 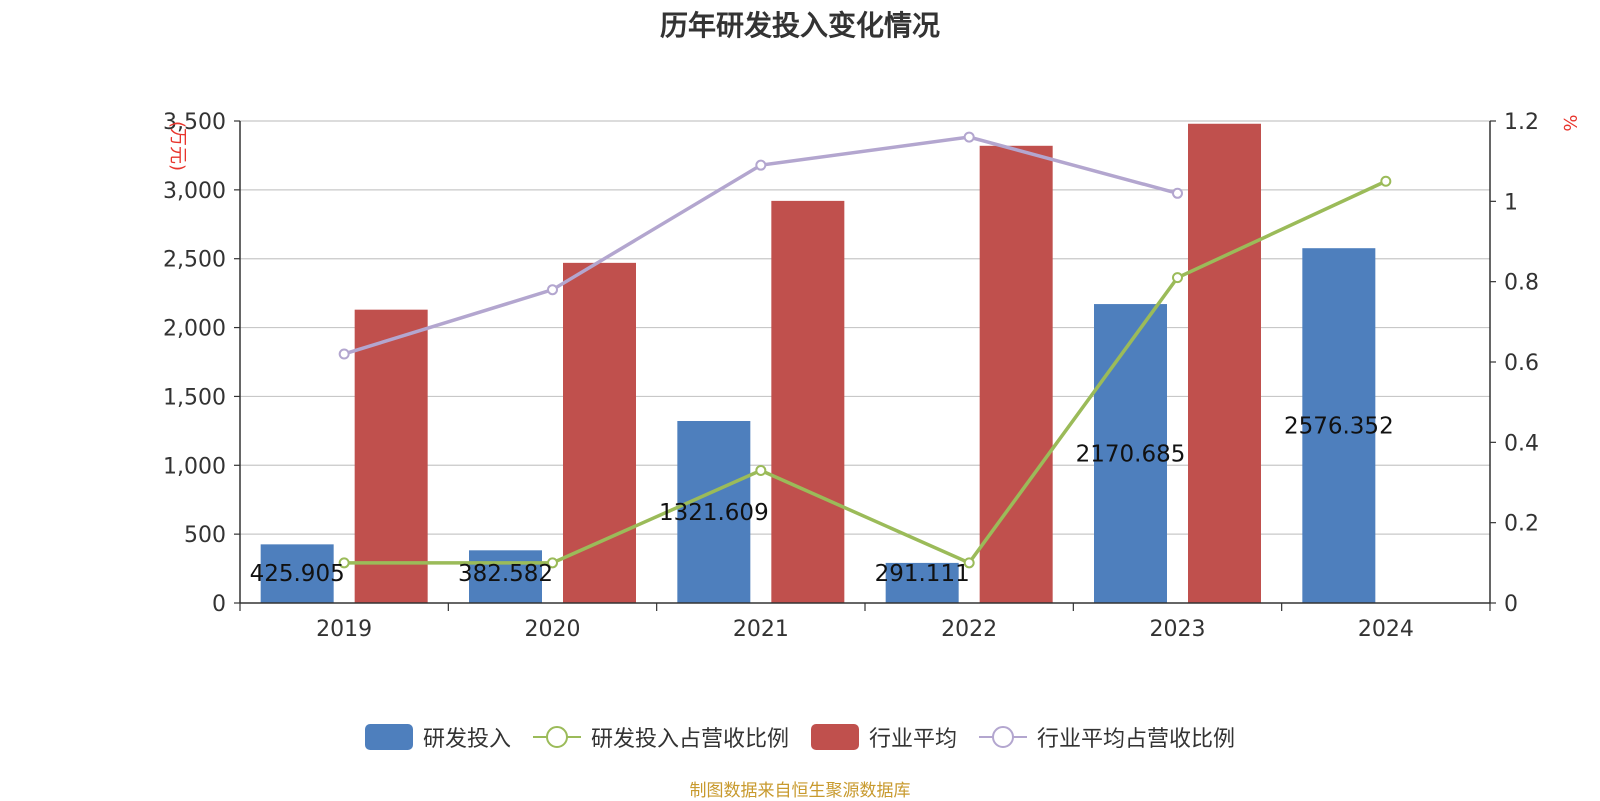 What do you see at coordinates (205, 535) in the screenshot?
I see `y-left-tick-label: 500` at bounding box center [205, 535].